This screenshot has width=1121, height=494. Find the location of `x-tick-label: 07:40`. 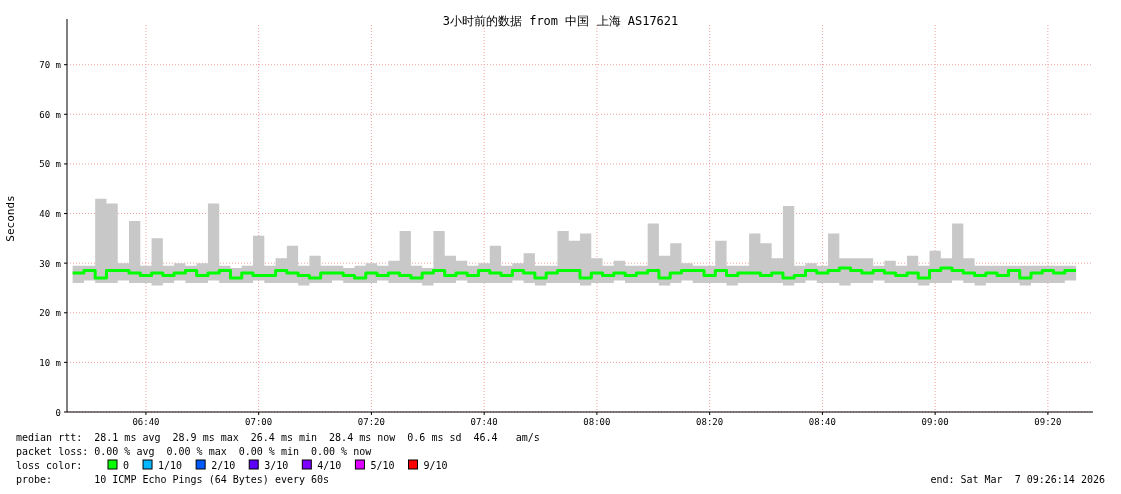

x-tick-label: 07:40 is located at coordinates (484, 422).